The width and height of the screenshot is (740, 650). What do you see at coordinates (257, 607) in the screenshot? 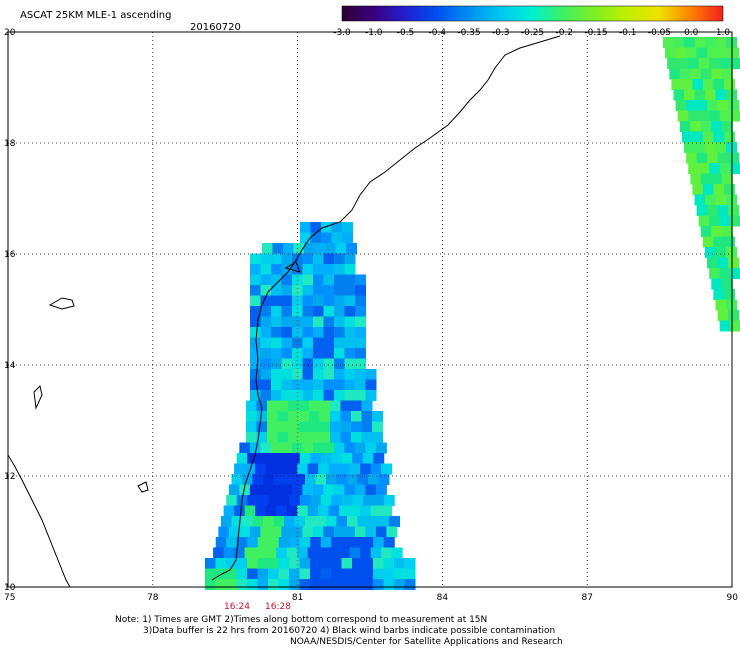
I see `pass-time-labels: 16:24 16:28` at bounding box center [257, 607].